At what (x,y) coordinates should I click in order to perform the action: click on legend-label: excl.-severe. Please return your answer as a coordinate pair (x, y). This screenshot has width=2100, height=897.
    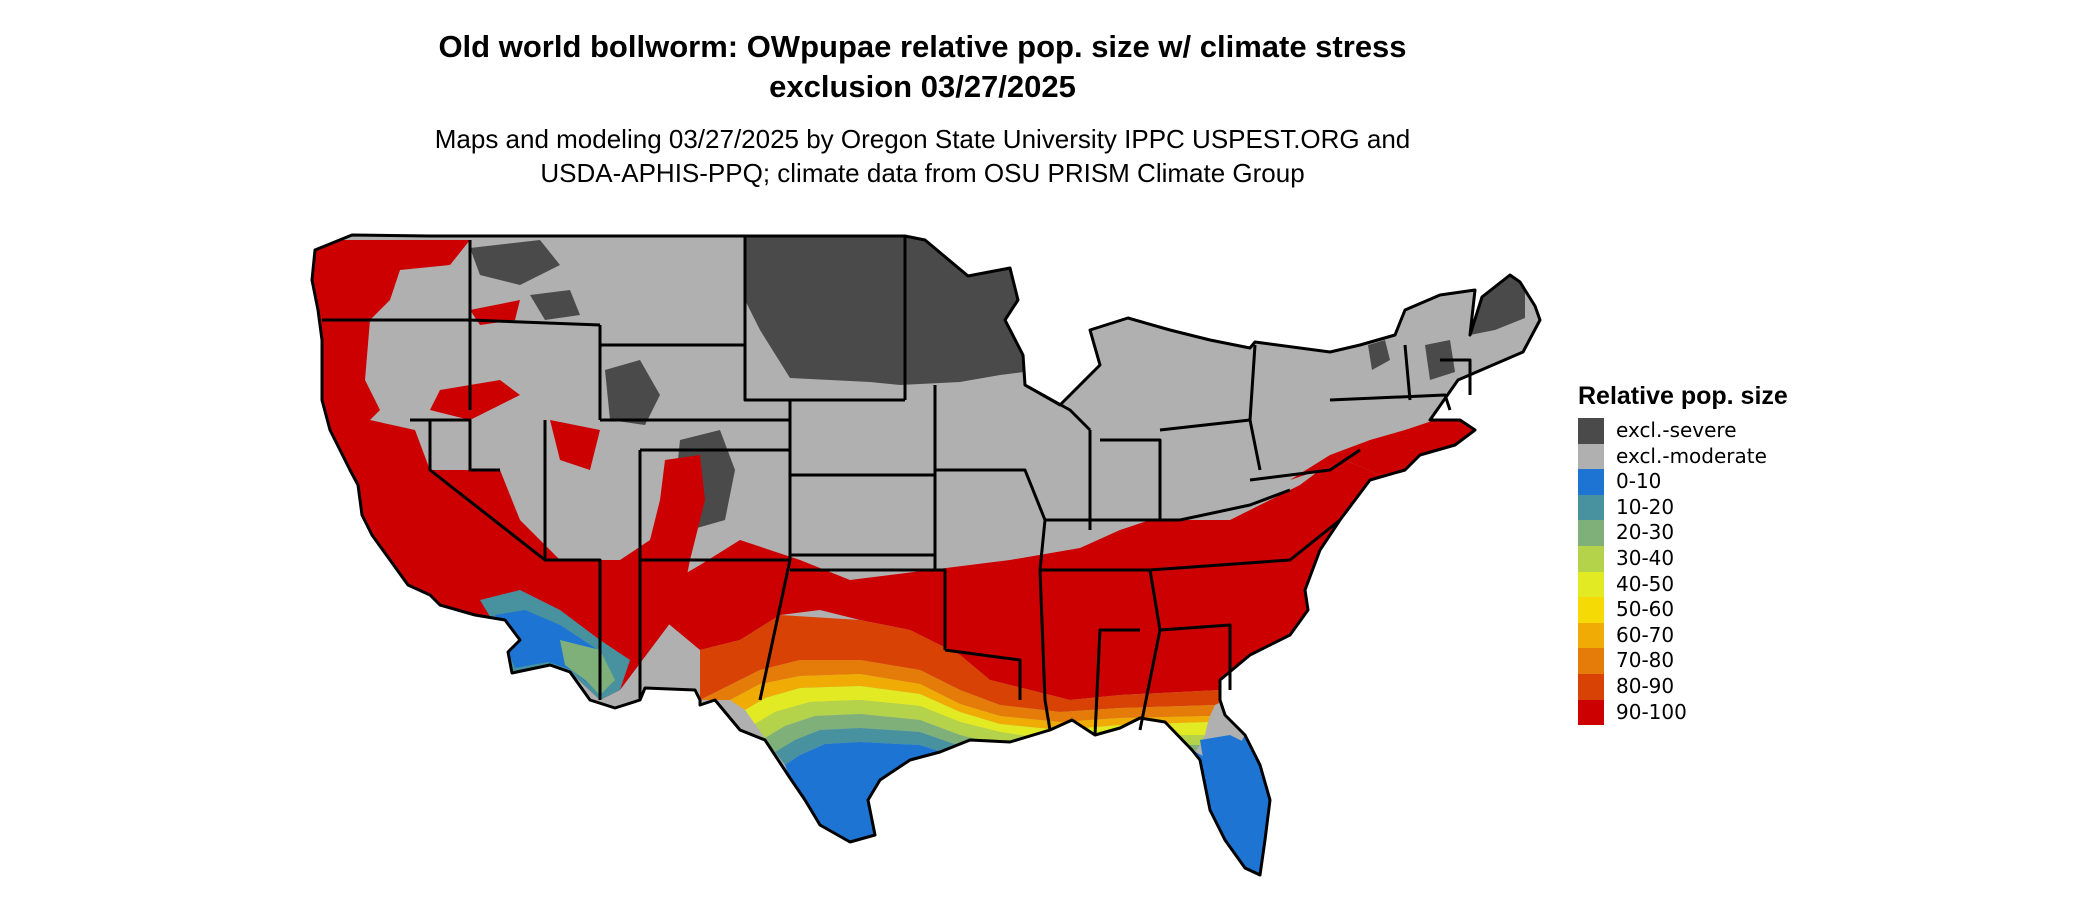
    Looking at the image, I should click on (1676, 430).